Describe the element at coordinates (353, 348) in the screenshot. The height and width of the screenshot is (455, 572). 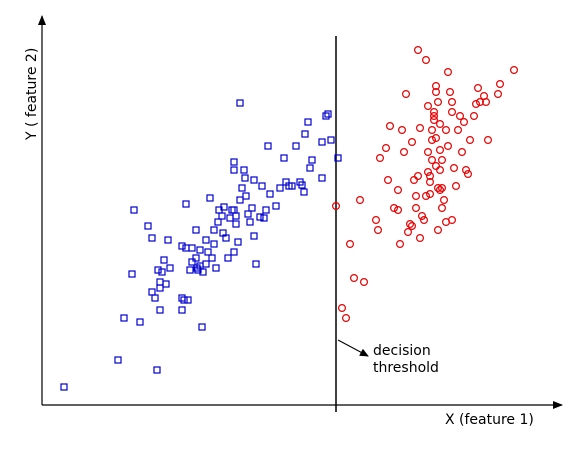
I see `annotation-arrow` at that location.